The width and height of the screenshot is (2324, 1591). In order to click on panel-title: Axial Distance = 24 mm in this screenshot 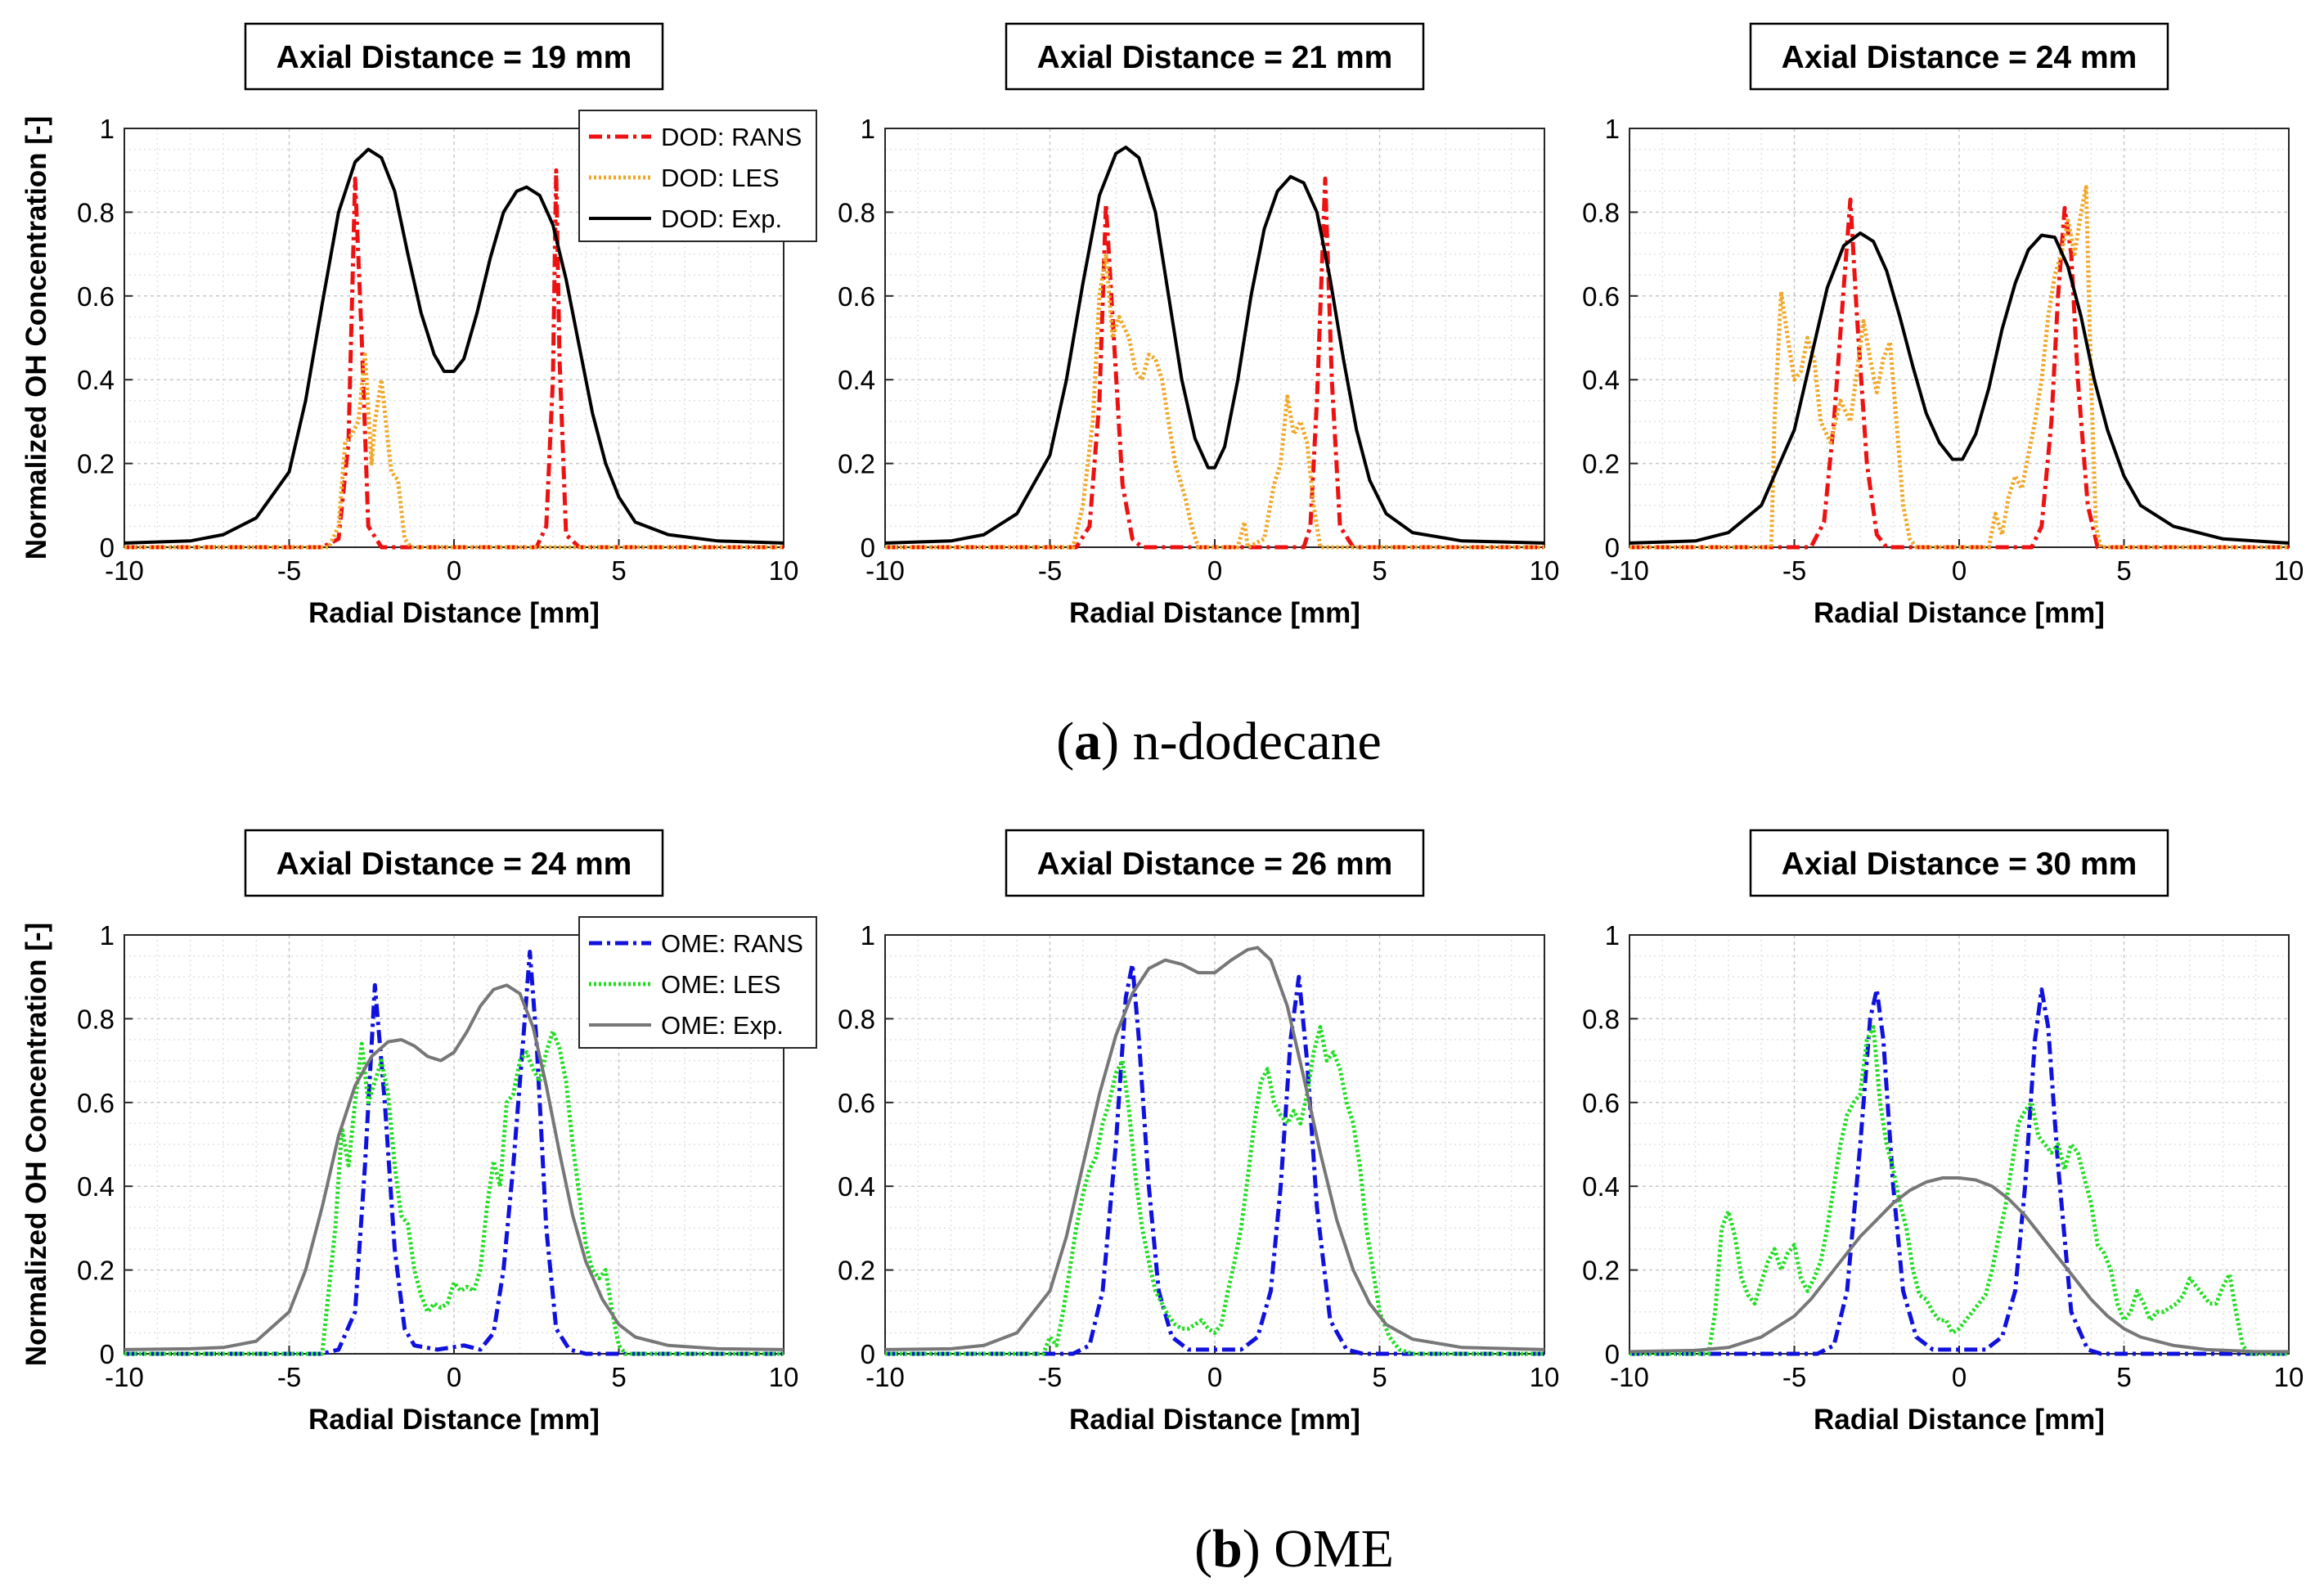, I will do `click(1959, 57)`.